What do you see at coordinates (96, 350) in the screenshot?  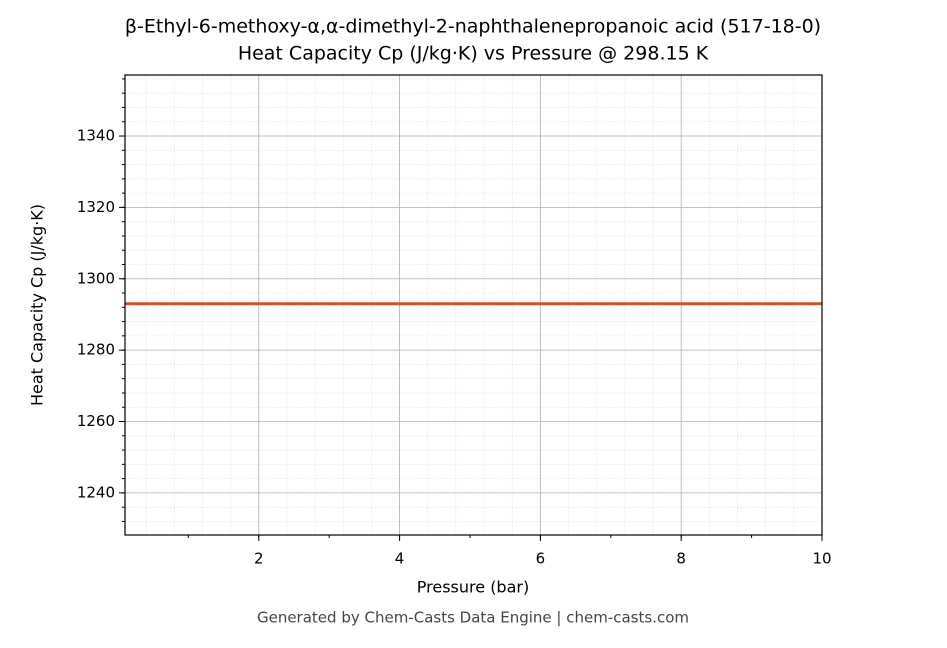 I see `y-tick-label: 1280` at bounding box center [96, 350].